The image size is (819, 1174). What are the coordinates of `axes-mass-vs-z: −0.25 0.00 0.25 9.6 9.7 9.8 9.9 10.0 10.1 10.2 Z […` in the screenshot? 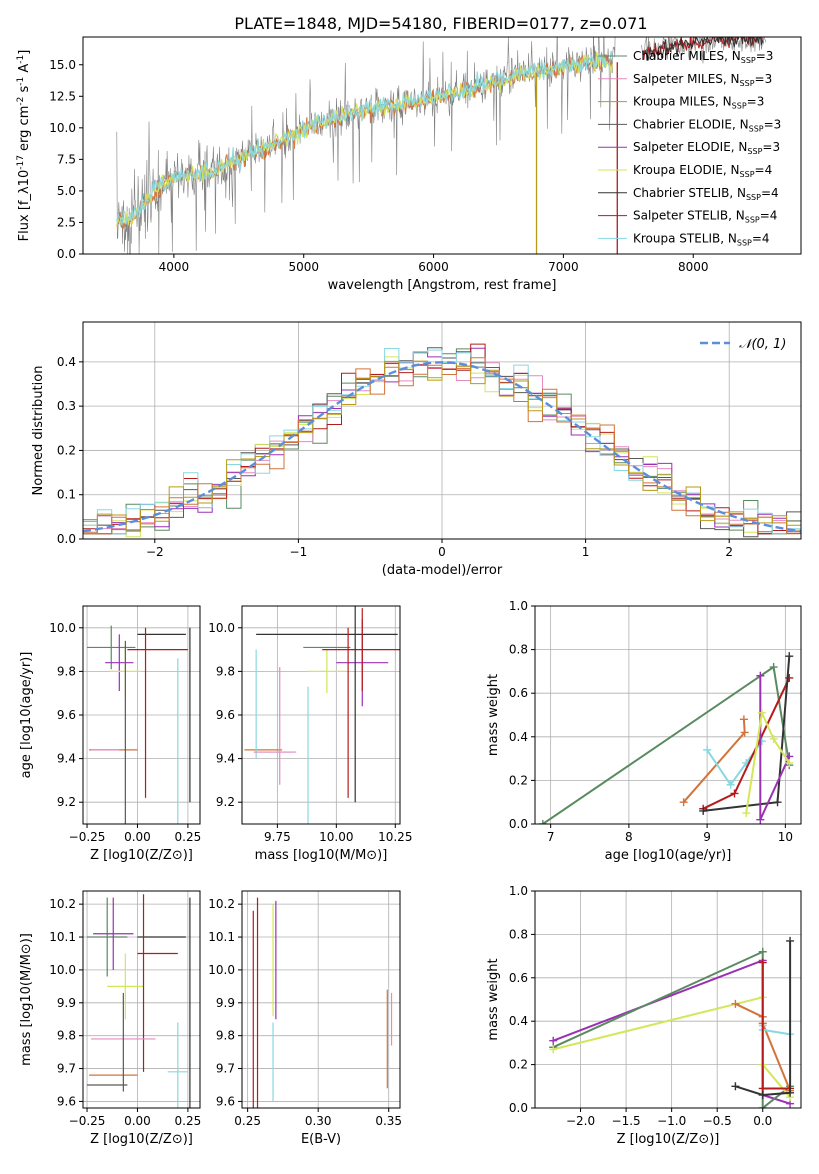 It's located at (110, 1018).